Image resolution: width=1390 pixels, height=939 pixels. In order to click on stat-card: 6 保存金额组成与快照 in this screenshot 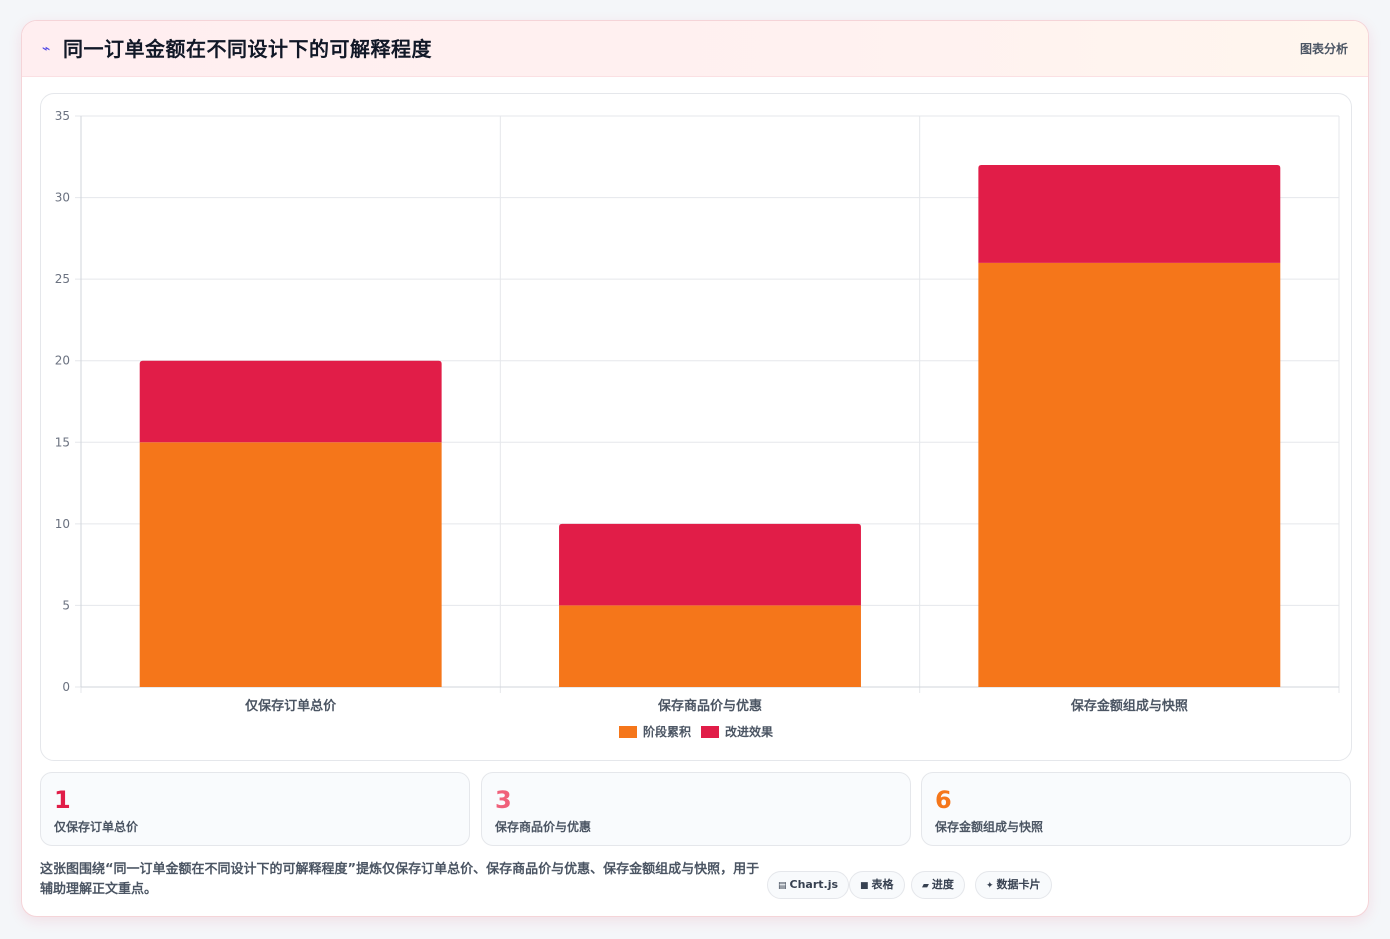, I will do `click(1136, 809)`.